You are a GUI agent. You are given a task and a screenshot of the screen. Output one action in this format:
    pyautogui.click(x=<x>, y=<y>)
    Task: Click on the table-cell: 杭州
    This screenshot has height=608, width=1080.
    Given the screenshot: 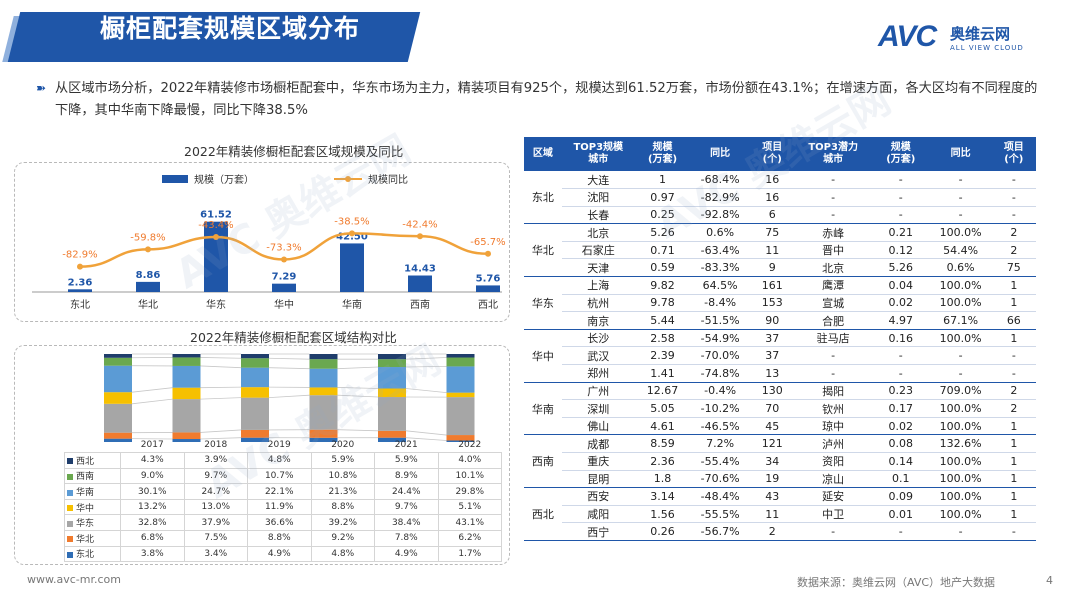 What is the action you would take?
    pyautogui.click(x=598, y=303)
    